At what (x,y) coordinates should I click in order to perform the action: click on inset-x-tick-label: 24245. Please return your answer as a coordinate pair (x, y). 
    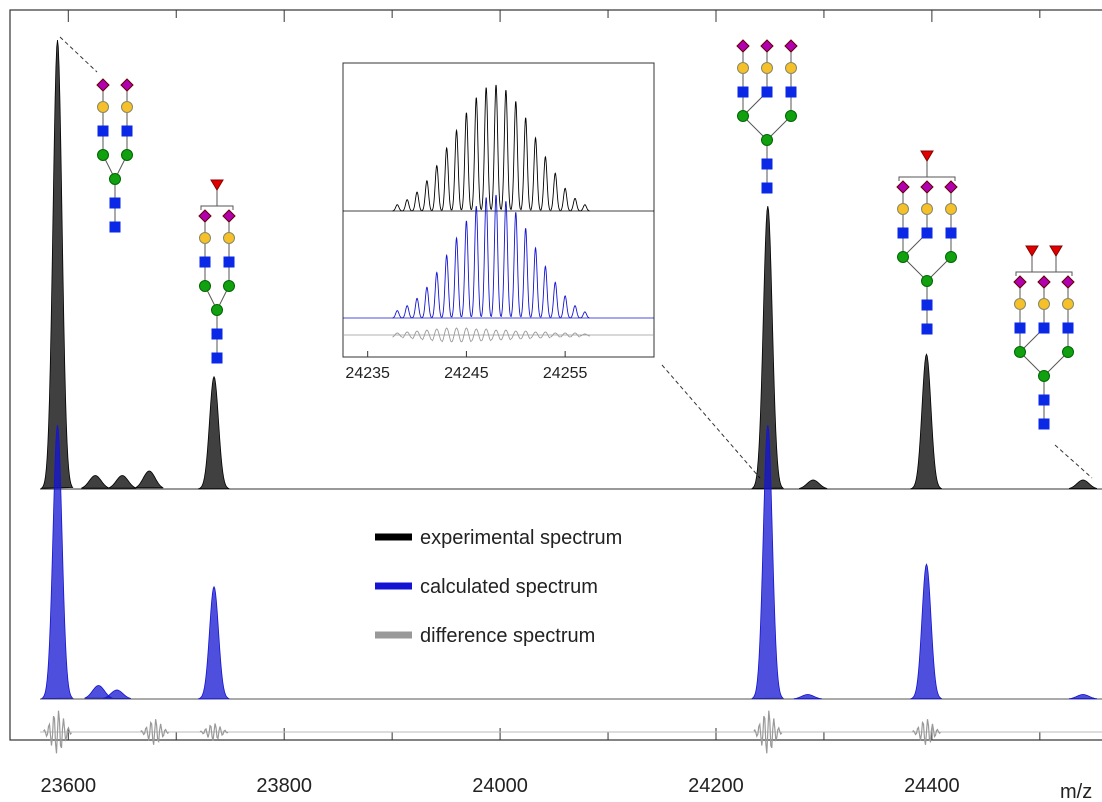
    Looking at the image, I should click on (466, 373).